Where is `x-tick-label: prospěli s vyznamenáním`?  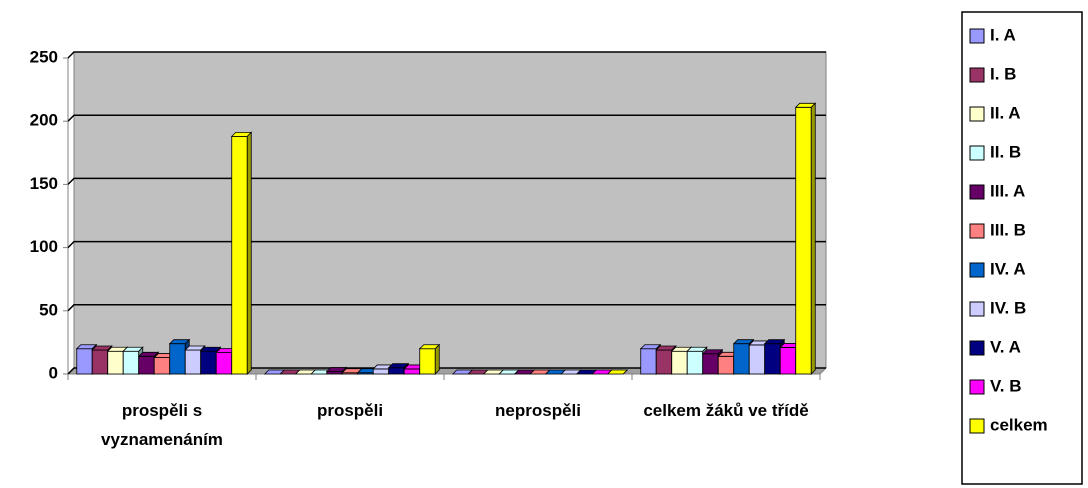 x-tick-label: prospěli s vyznamenáním is located at coordinates (162, 425).